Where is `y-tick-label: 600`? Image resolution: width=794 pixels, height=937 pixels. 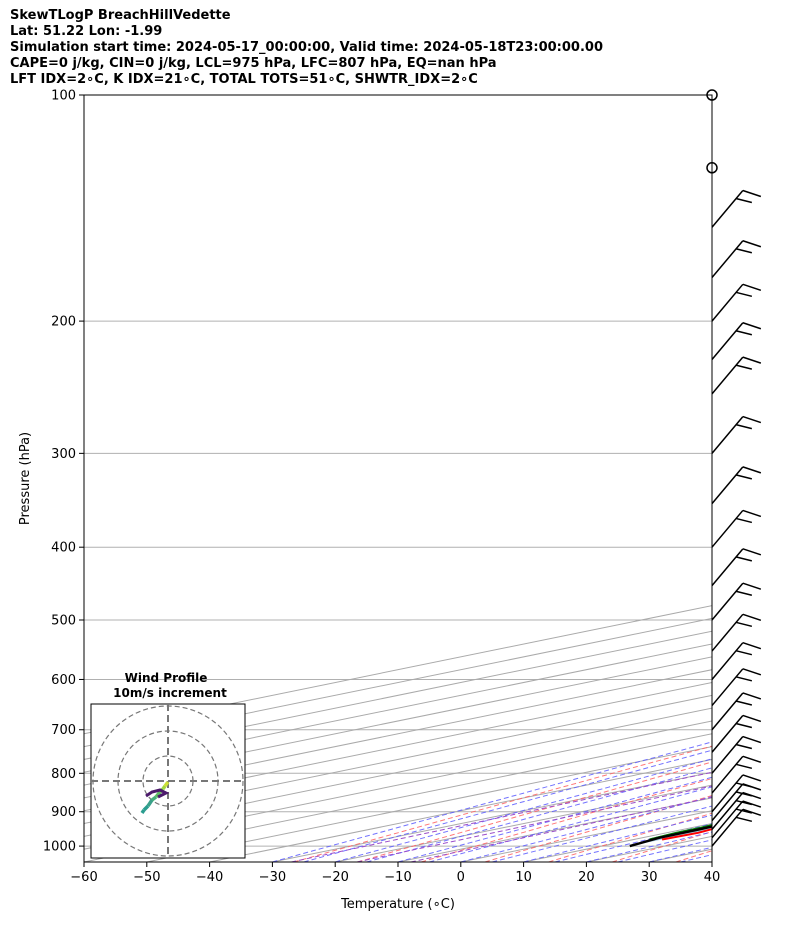
y-tick-label: 600 is located at coordinates (63, 680).